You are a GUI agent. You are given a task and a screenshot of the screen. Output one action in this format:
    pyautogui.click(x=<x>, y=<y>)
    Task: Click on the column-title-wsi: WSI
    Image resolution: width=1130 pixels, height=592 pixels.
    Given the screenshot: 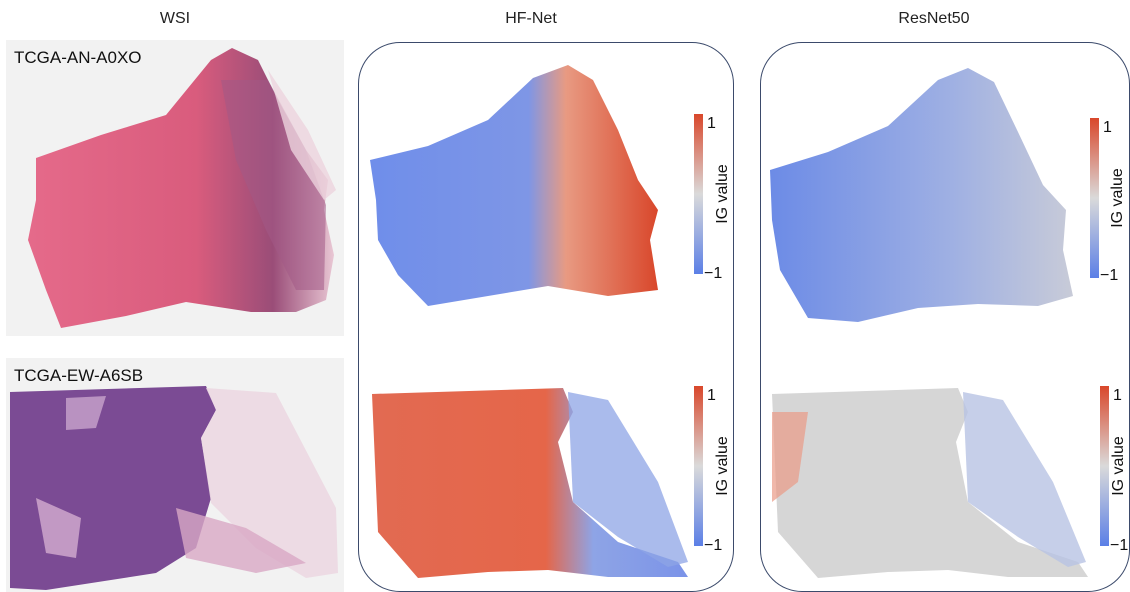 What is the action you would take?
    pyautogui.click(x=175, y=18)
    